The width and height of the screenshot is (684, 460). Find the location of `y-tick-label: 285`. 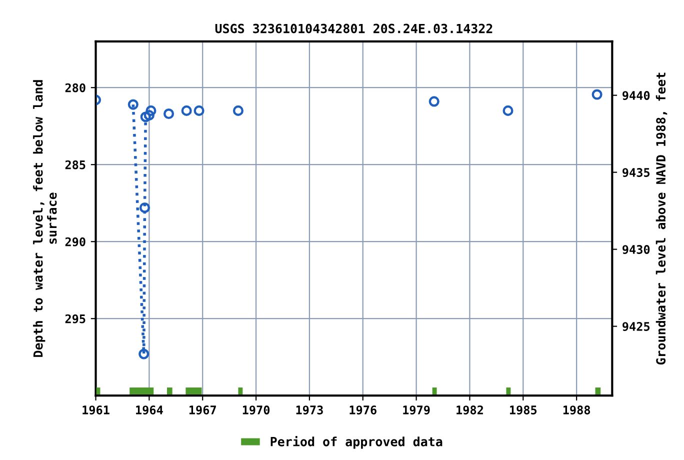

y-tick-label: 285 is located at coordinates (75, 165).